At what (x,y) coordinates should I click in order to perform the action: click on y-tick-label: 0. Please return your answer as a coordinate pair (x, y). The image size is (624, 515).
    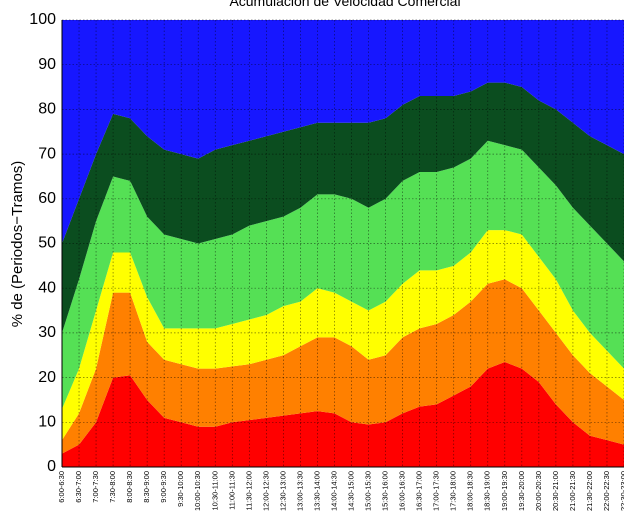
    Looking at the image, I should click on (51, 466).